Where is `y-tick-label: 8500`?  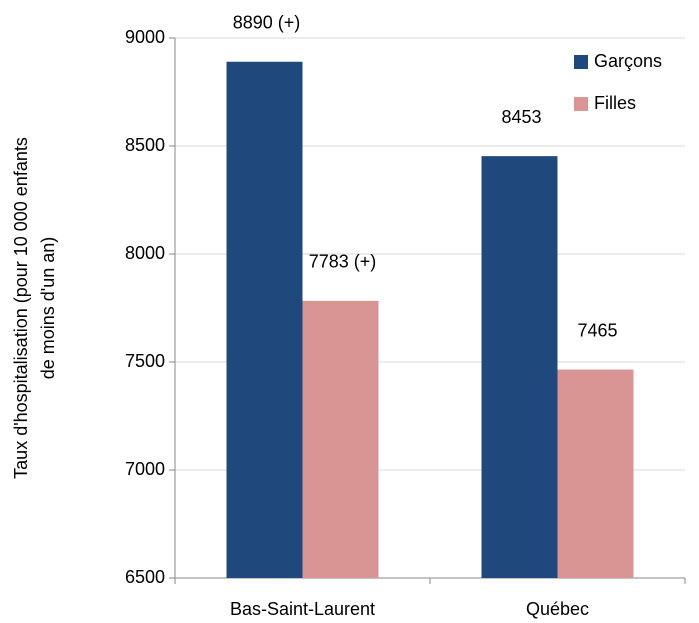 y-tick-label: 8500 is located at coordinates (145, 145).